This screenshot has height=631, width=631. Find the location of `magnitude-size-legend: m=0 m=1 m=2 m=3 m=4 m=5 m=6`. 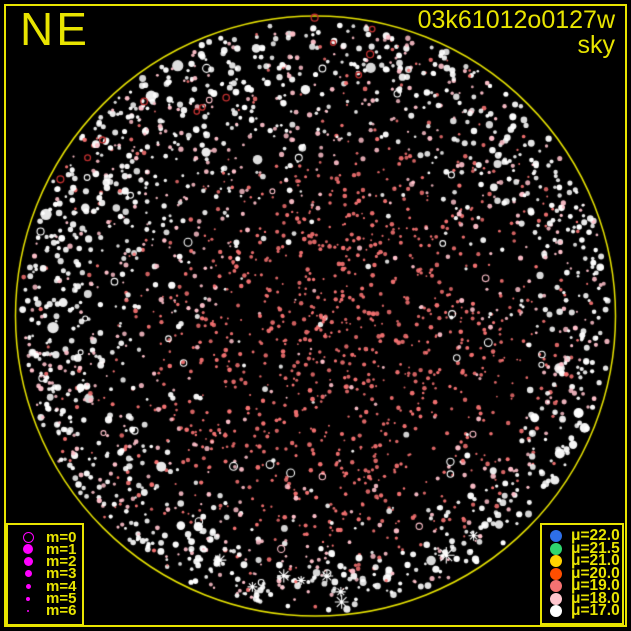

magnitude-size-legend: m=0 m=1 m=2 m=3 m=4 m=5 m=6 is located at coordinates (45, 574).